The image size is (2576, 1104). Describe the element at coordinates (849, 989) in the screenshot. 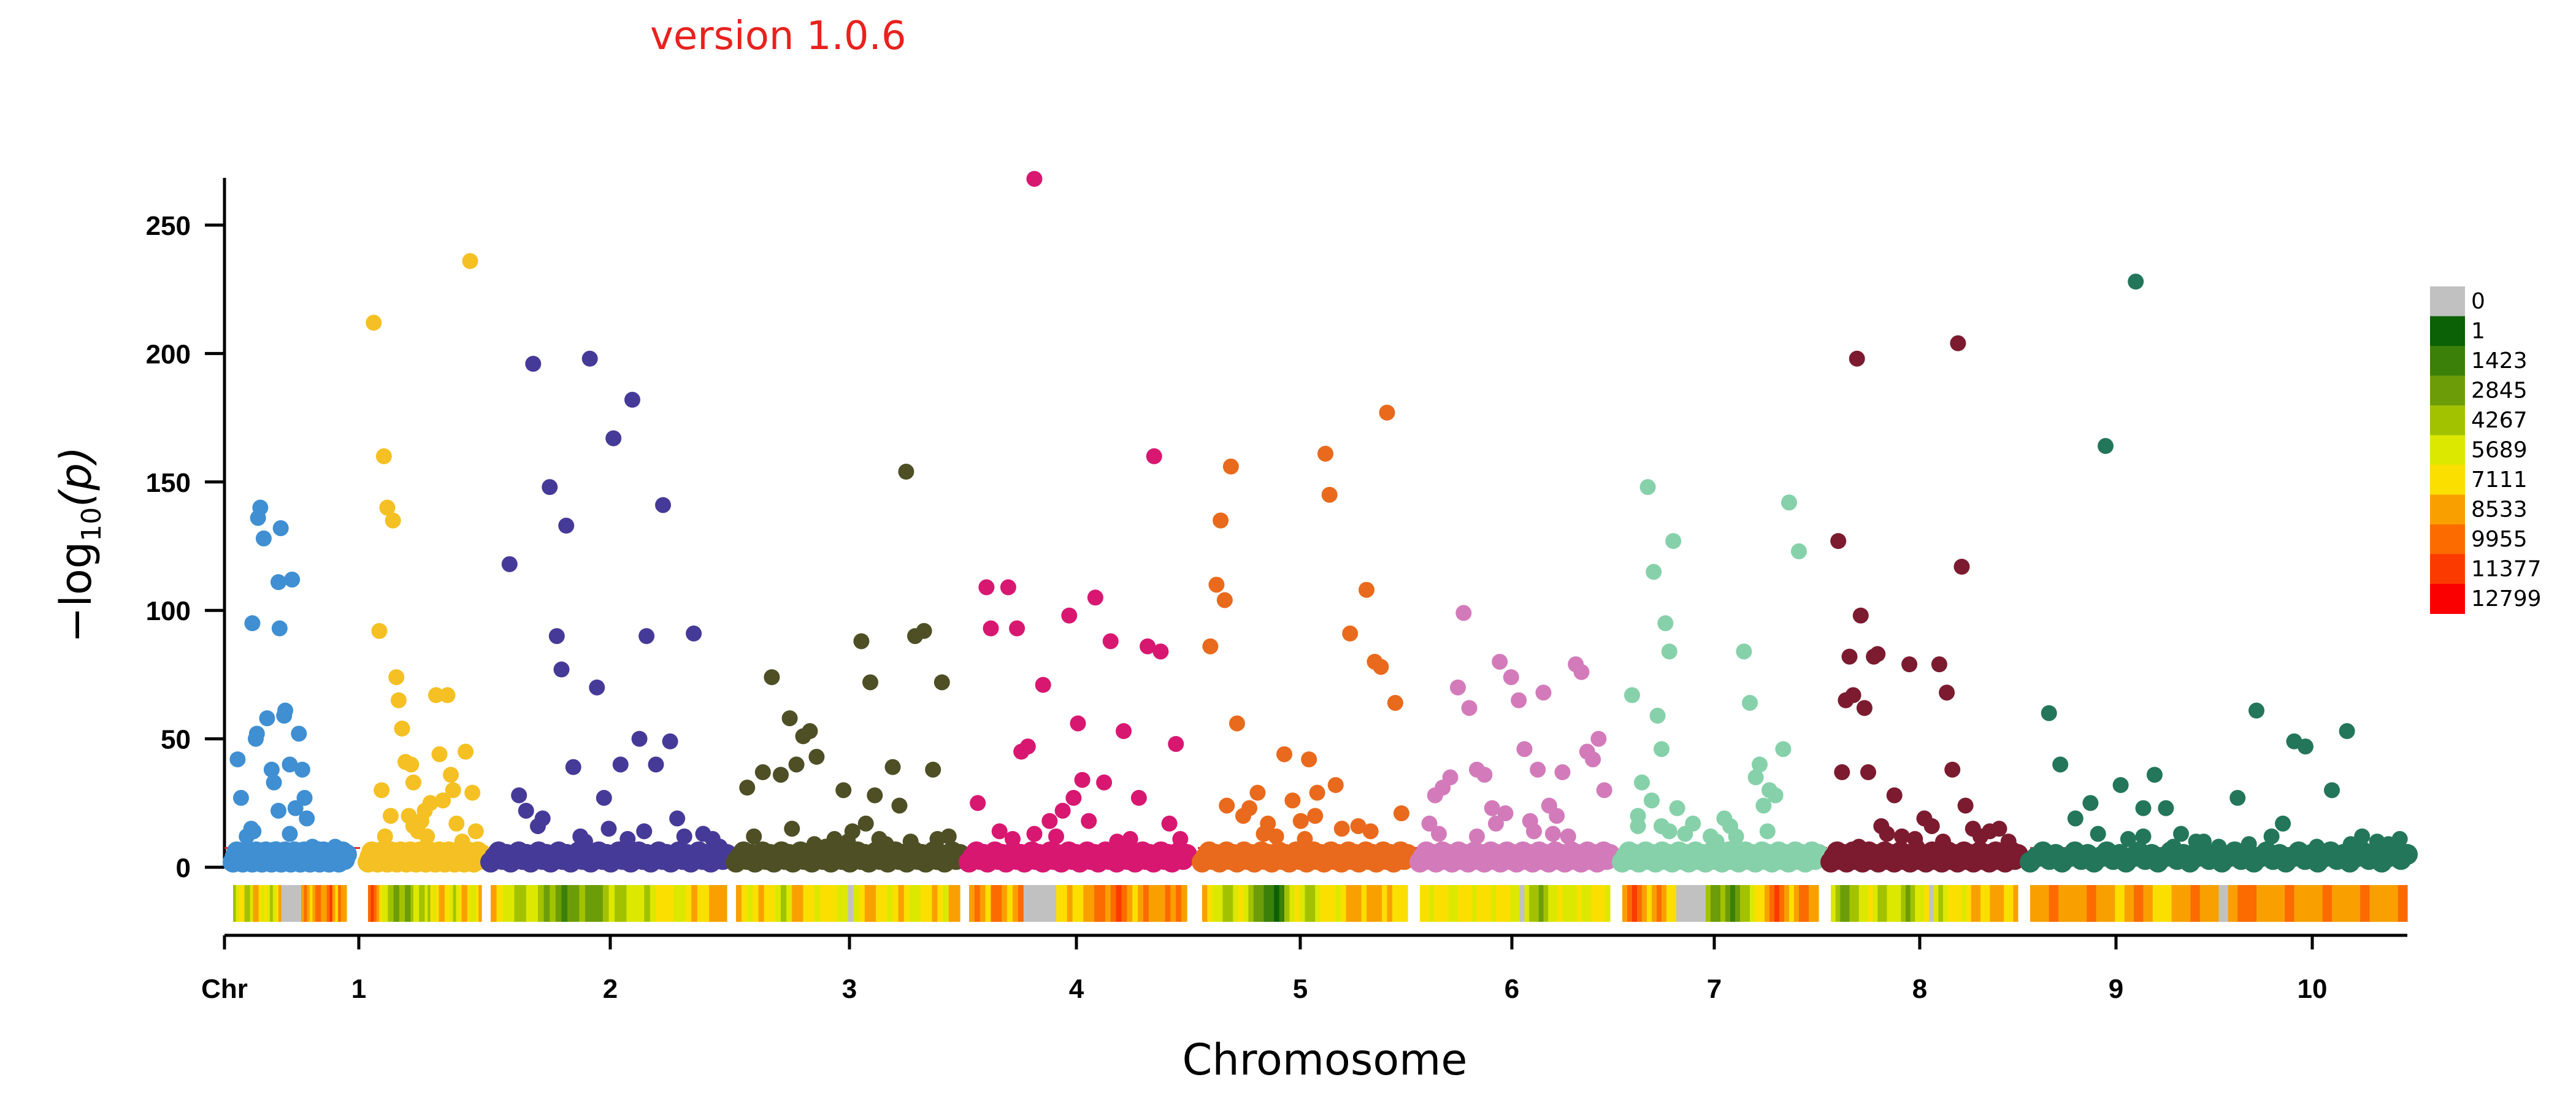

I see `x-tick-label: 3` at that location.